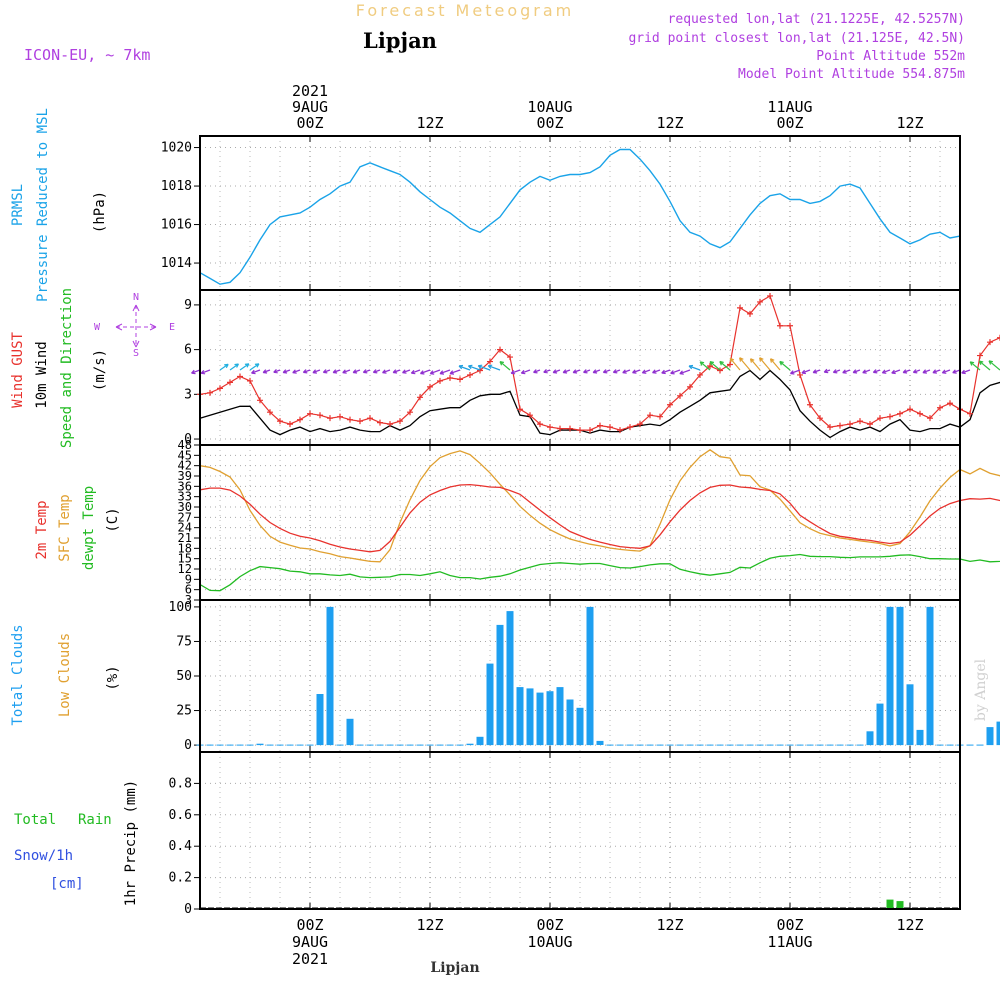 The width and height of the screenshot is (1000, 1000). I want to click on compass-n: N, so click(136, 297).